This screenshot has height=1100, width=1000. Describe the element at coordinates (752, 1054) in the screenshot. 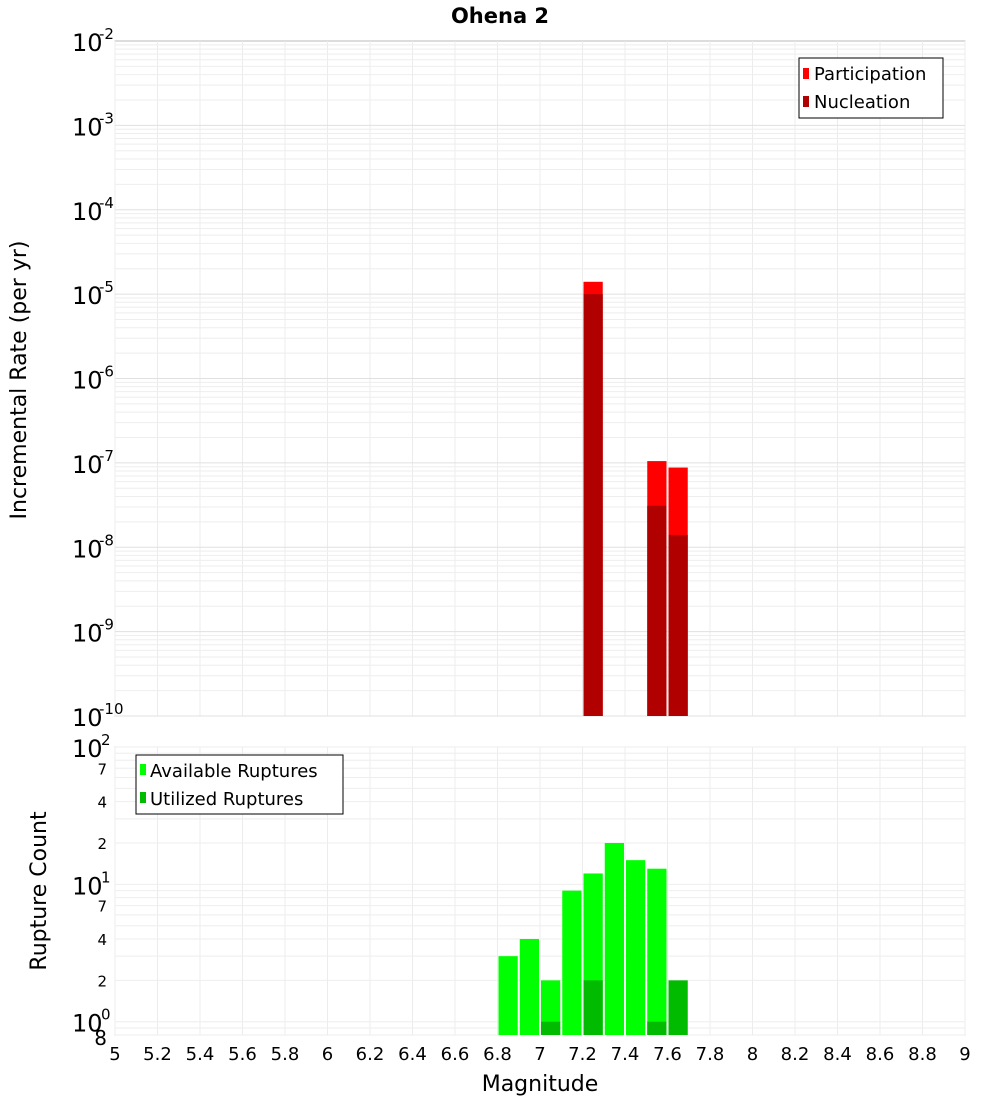

I see `x-tick-label: 8` at that location.